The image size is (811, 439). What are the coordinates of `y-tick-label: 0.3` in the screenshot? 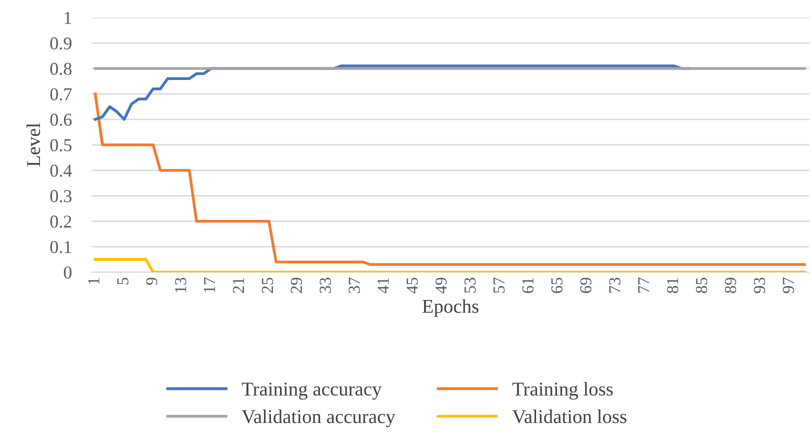 It's located at (61, 196).